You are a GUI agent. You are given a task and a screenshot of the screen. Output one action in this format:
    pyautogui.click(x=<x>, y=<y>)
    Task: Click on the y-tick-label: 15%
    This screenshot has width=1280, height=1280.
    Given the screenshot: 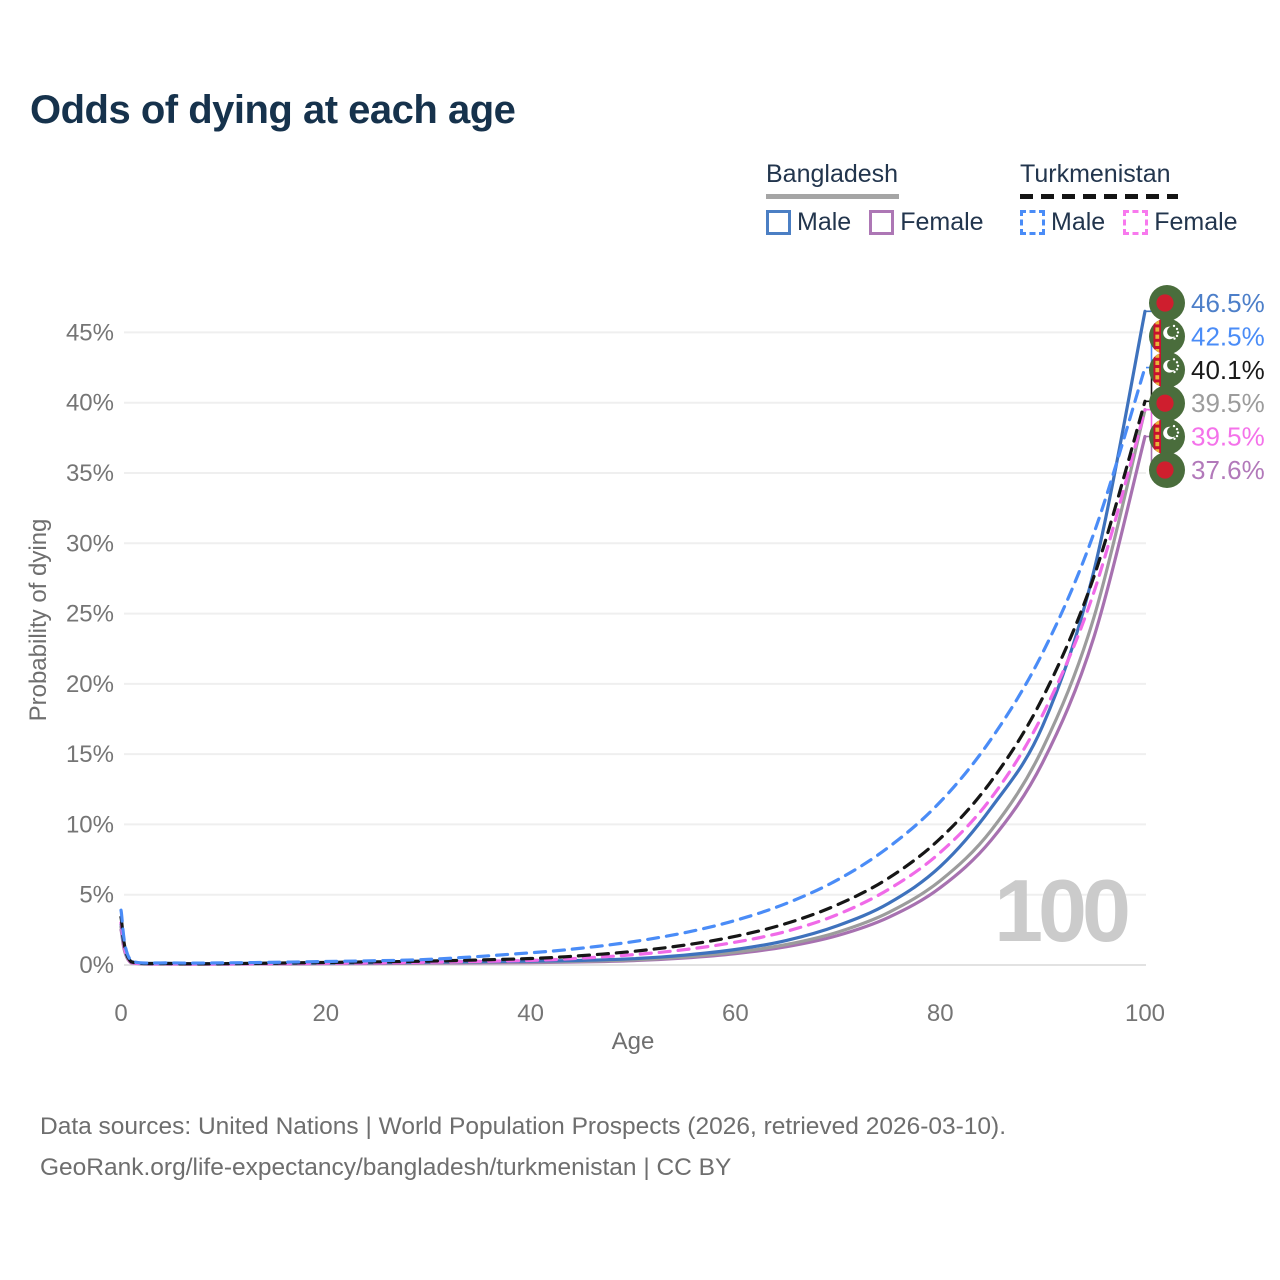 What is the action you would take?
    pyautogui.click(x=90, y=754)
    